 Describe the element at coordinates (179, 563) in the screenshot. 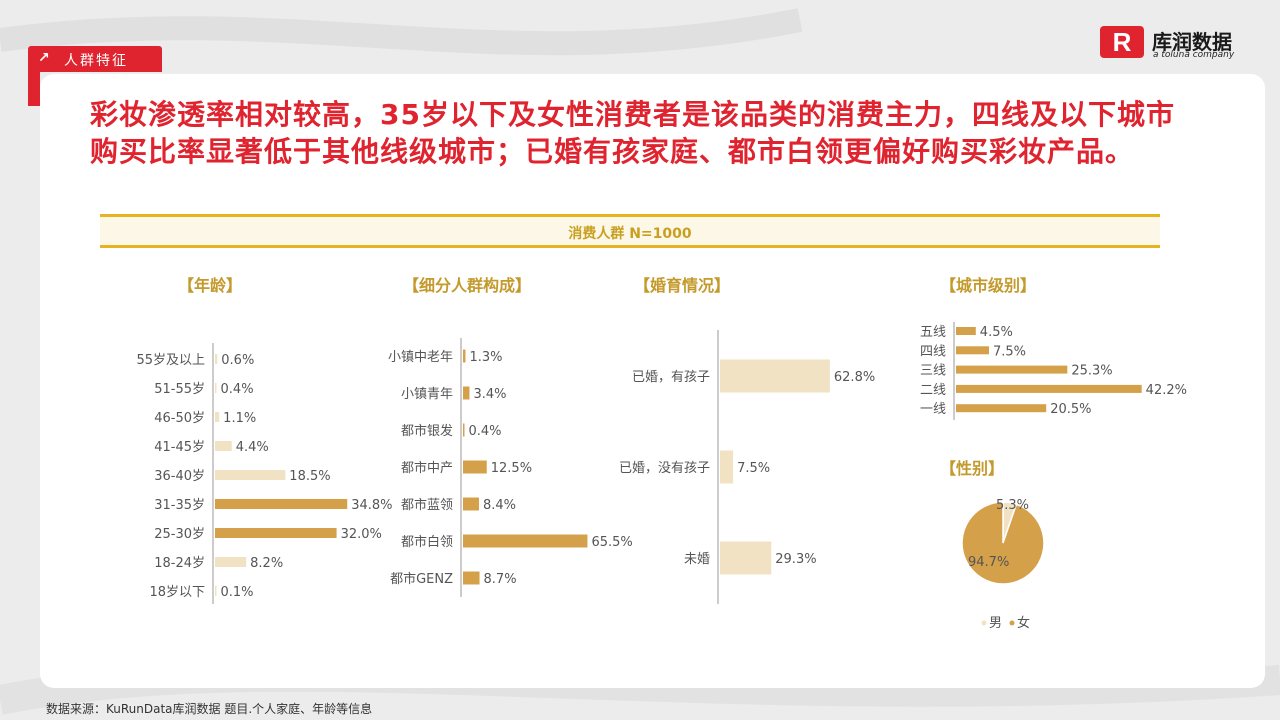

I see `age-category-label: 18-24岁` at that location.